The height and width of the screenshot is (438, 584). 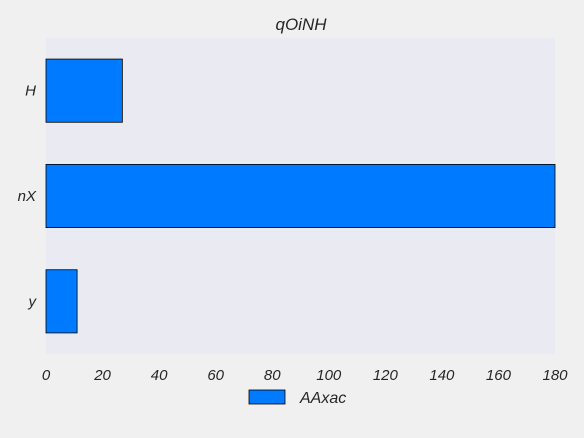 I want to click on chart-title: qOiNH, so click(x=301, y=24).